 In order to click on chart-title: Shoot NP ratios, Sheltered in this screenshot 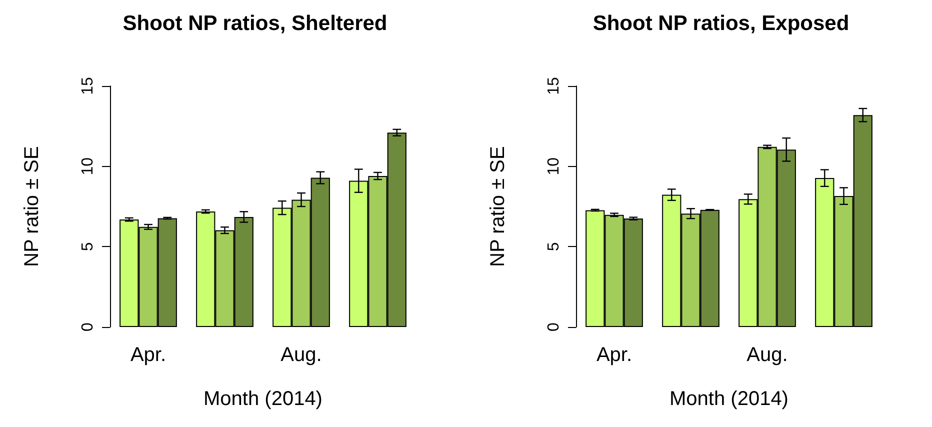, I will do `click(255, 23)`.